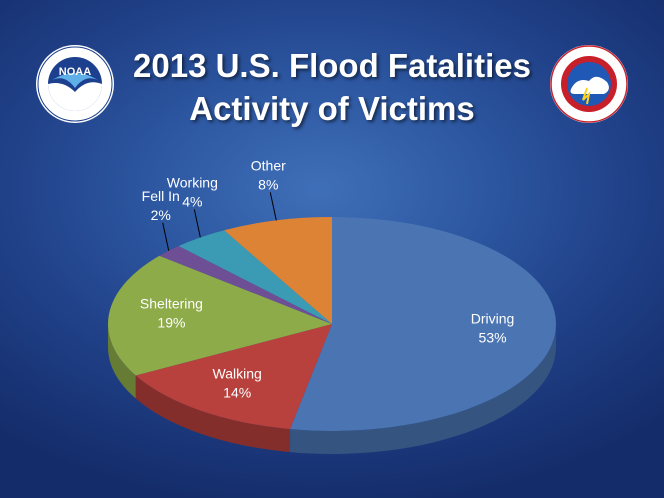  Describe the element at coordinates (161, 215) in the screenshot. I see `data-label-fell-in-value: 2%` at that location.